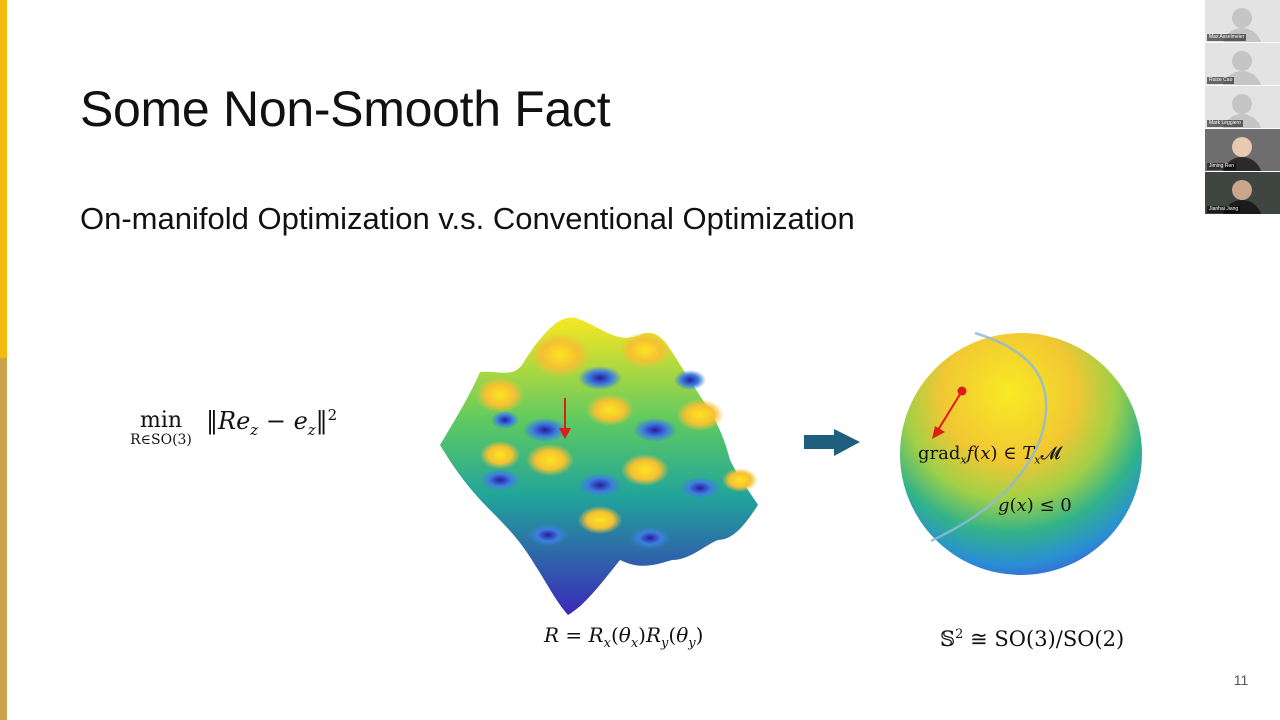  What do you see at coordinates (1224, 209) in the screenshot?
I see `participant-name: Jianhai Jiang` at bounding box center [1224, 209].